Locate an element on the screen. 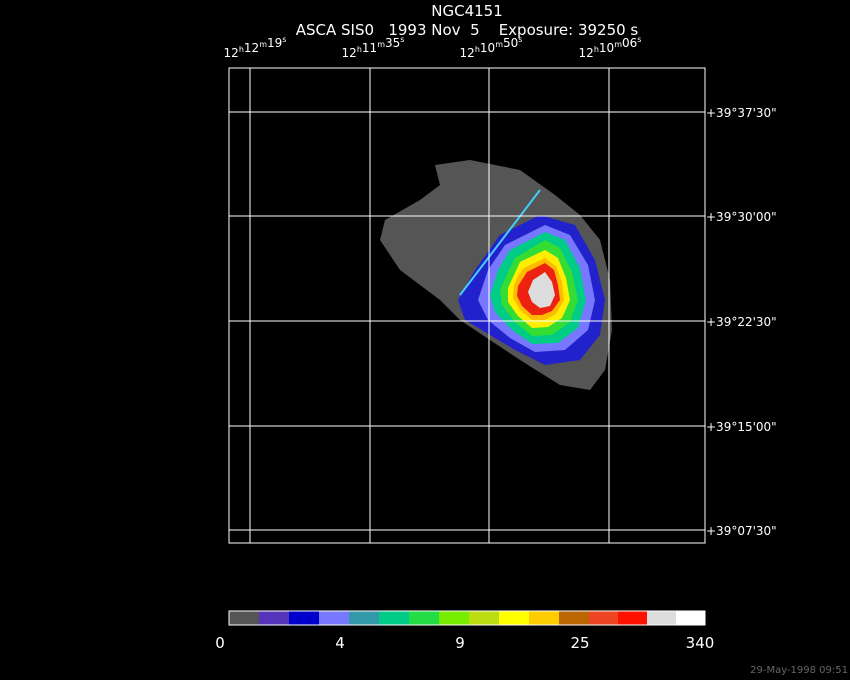  ra-value: 11 is located at coordinates (369, 48).